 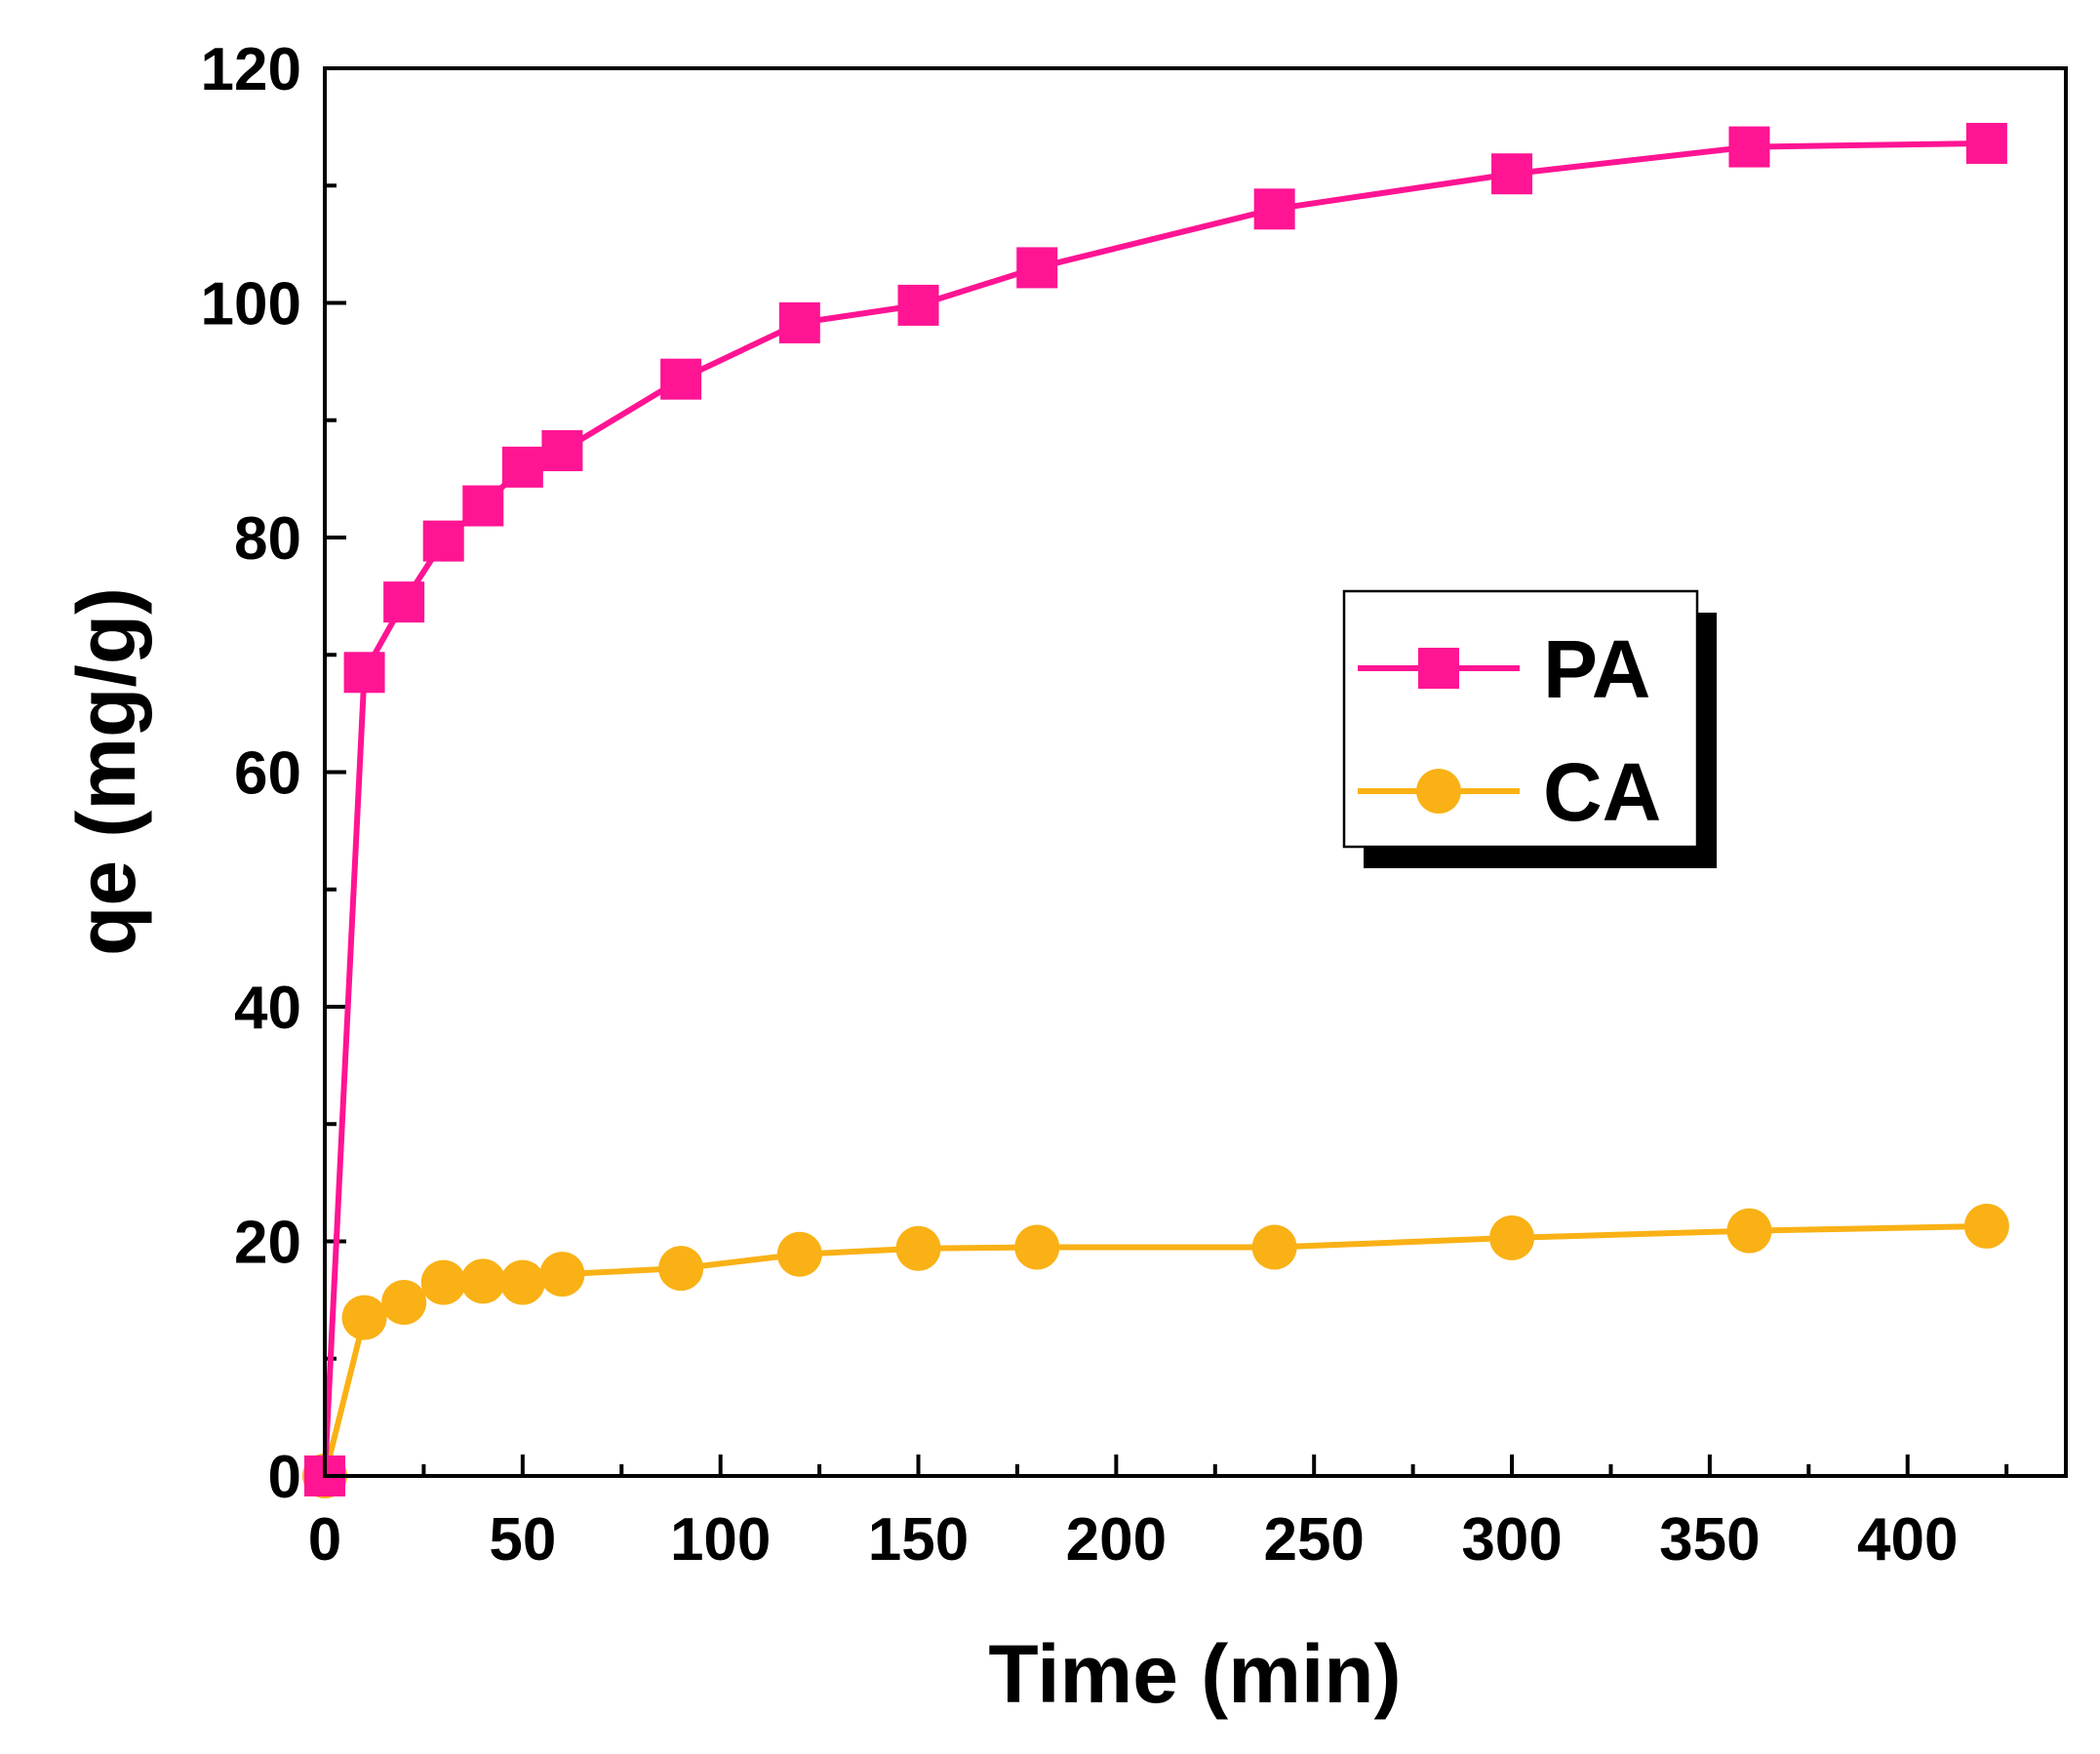 What do you see at coordinates (1512, 1540) in the screenshot?
I see `x-tick-label: 300` at bounding box center [1512, 1540].